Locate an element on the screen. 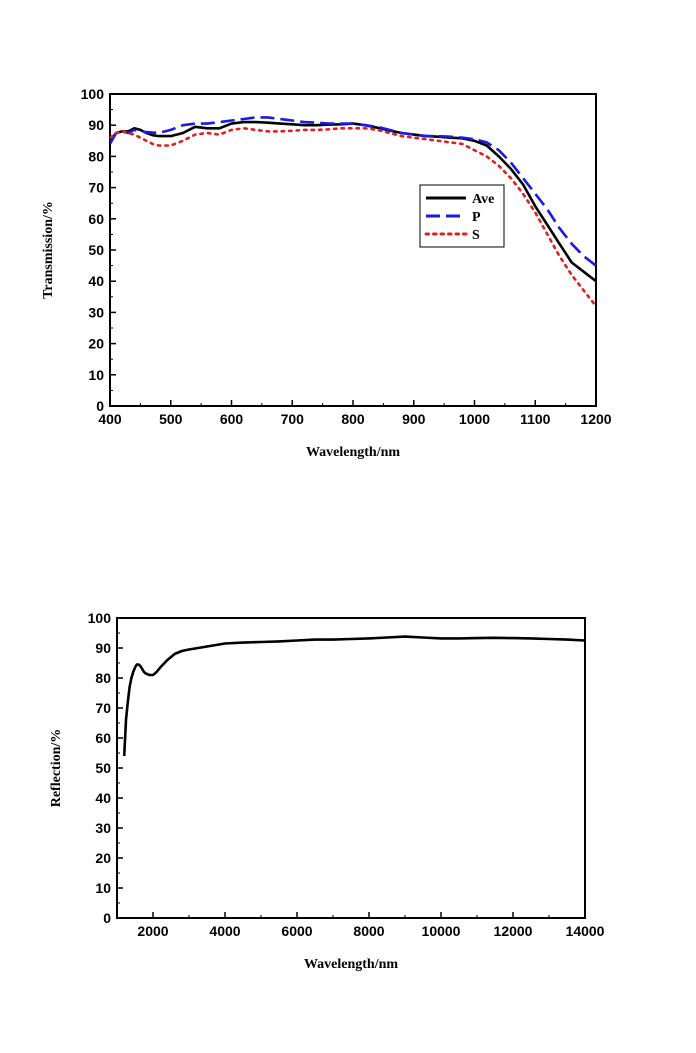  series-line-p is located at coordinates (353, 191).